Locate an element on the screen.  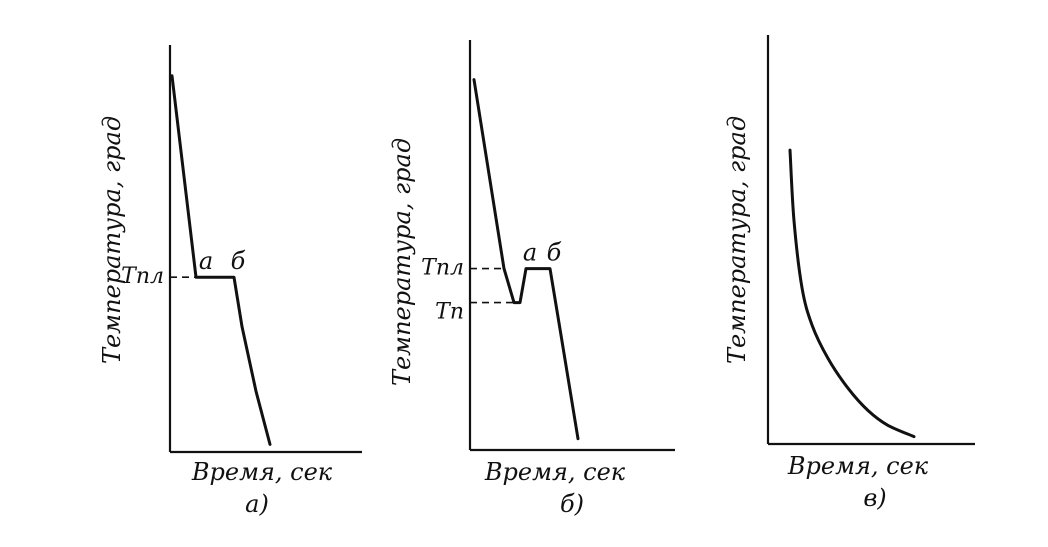
y-axis-label-b: Температура, град is located at coordinates (402, 262).